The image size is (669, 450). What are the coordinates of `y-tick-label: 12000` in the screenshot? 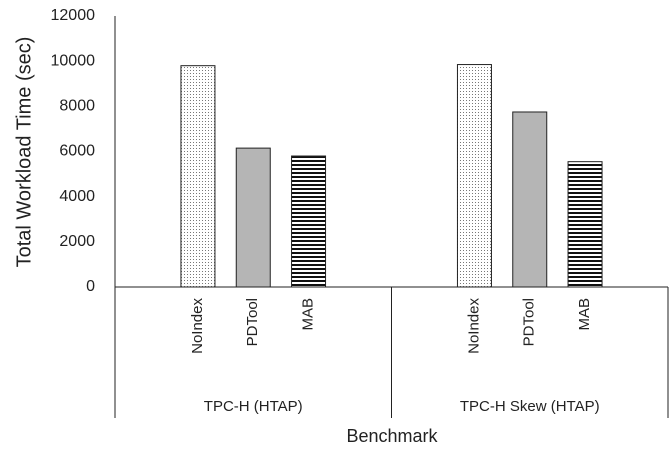 It's located at (73, 15).